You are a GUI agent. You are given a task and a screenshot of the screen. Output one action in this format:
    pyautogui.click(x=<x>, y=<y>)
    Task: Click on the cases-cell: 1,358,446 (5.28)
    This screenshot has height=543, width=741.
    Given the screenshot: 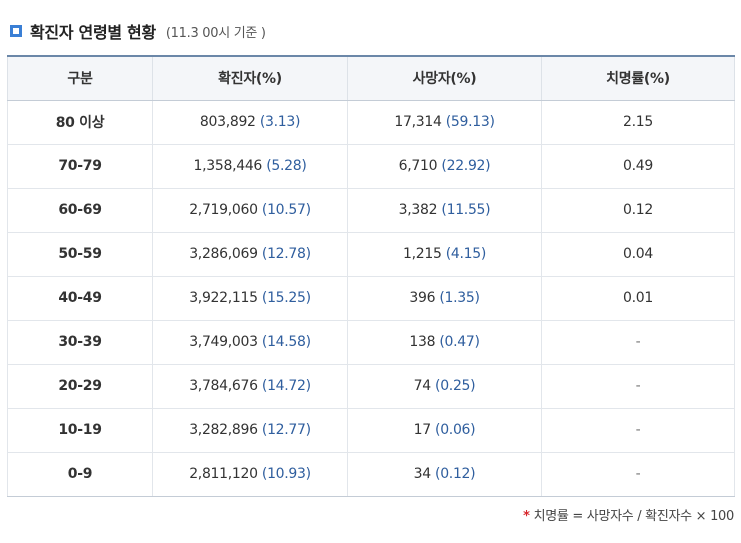 What is the action you would take?
    pyautogui.click(x=250, y=166)
    